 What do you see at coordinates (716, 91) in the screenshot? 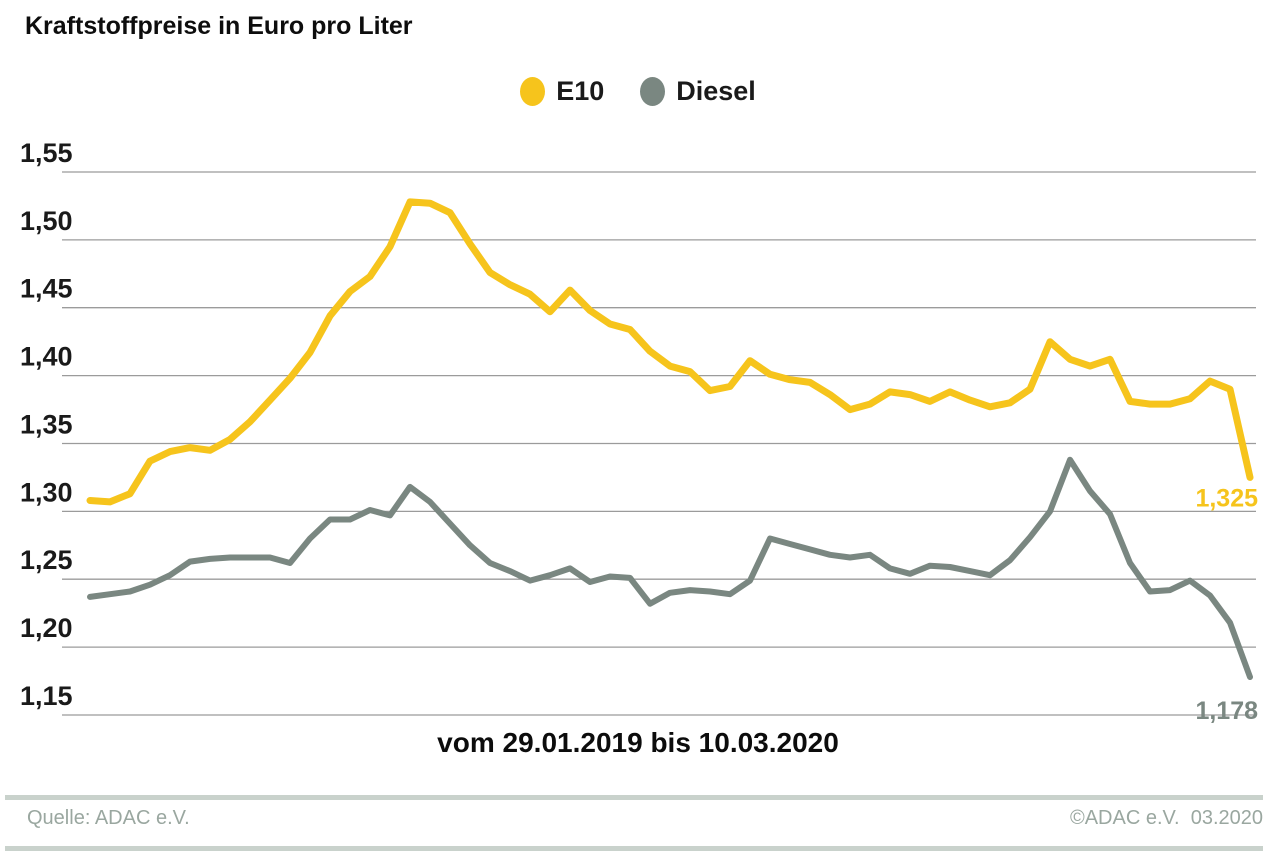
I see `diesel-legend-label: Diesel` at bounding box center [716, 91].